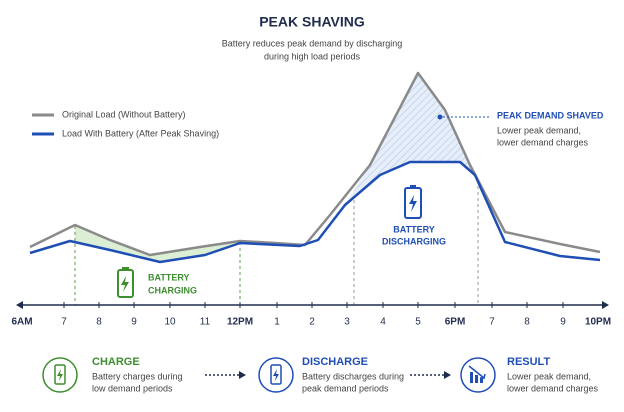 The width and height of the screenshot is (624, 412). What do you see at coordinates (553, 388) in the screenshot?
I see `step-text: lower demand charges` at bounding box center [553, 388].